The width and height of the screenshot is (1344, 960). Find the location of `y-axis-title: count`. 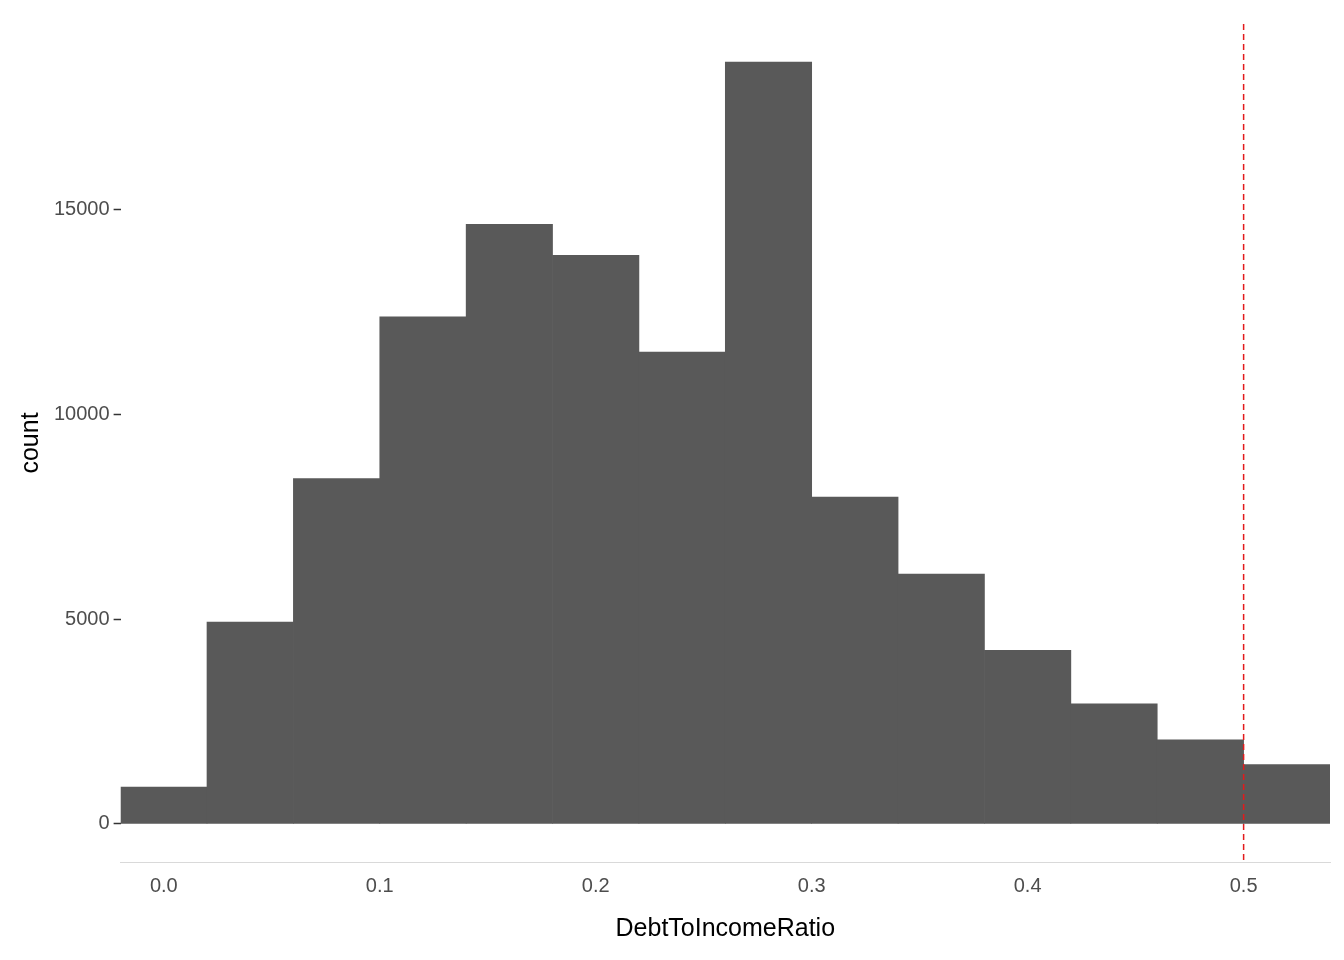

y-axis-title: count is located at coordinates (28, 443).